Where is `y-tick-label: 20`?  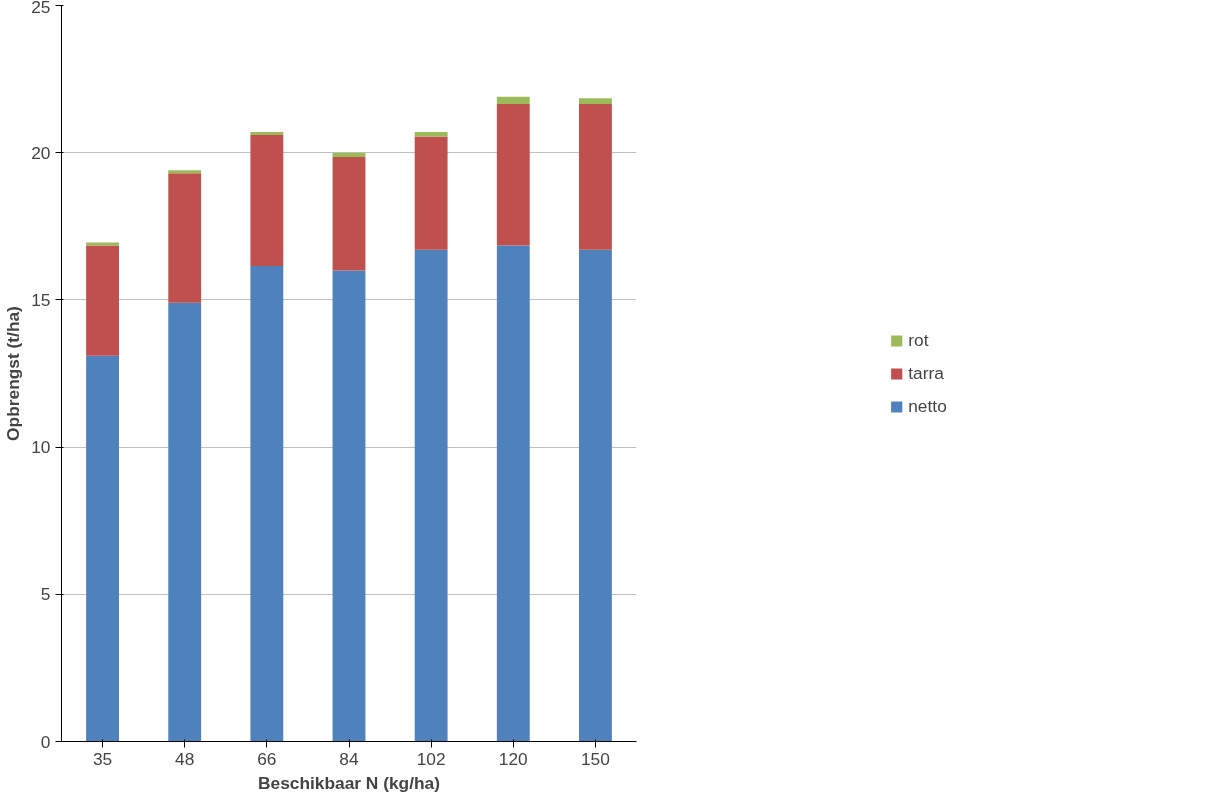
y-tick-label: 20 is located at coordinates (41, 152).